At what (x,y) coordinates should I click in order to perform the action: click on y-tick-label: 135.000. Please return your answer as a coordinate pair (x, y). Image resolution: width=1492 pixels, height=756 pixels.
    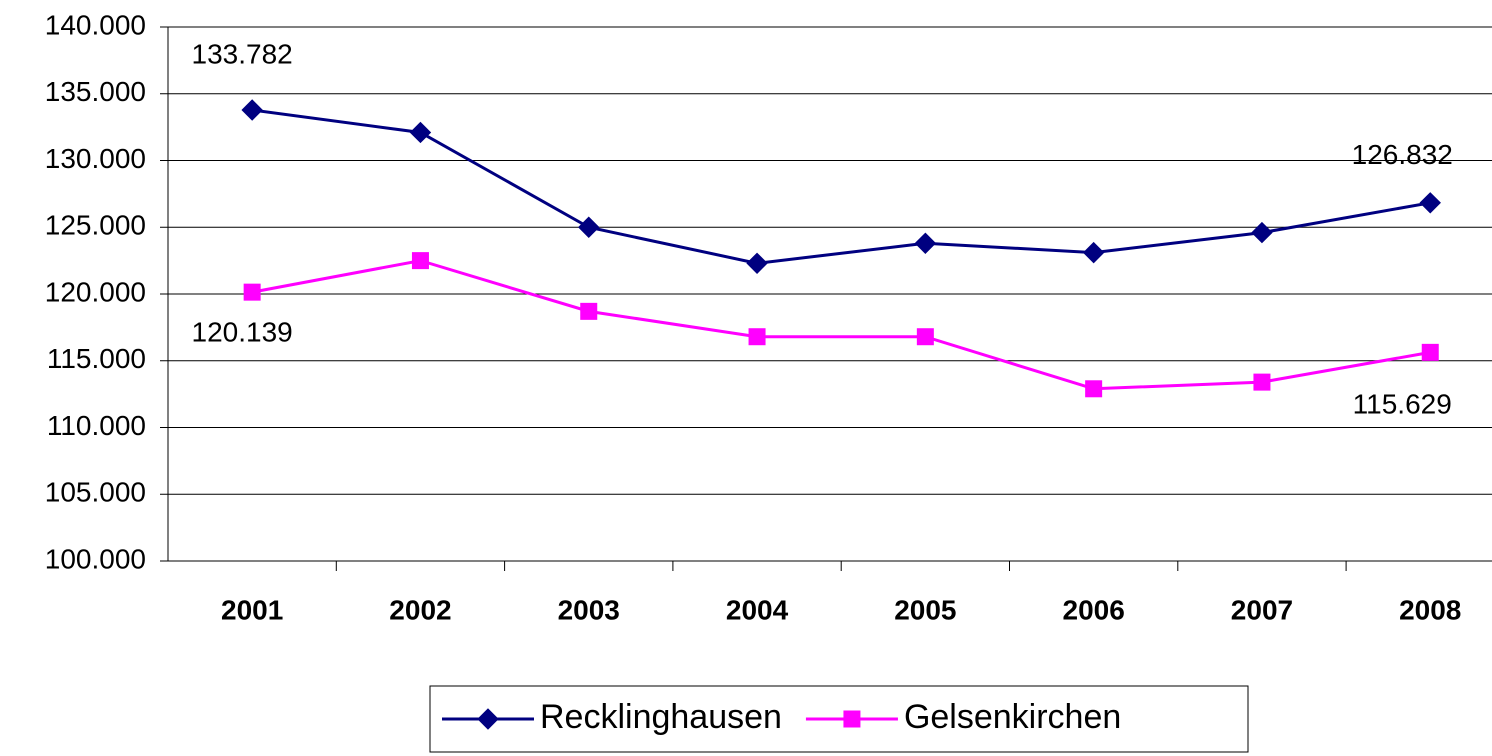
    Looking at the image, I should click on (95, 91).